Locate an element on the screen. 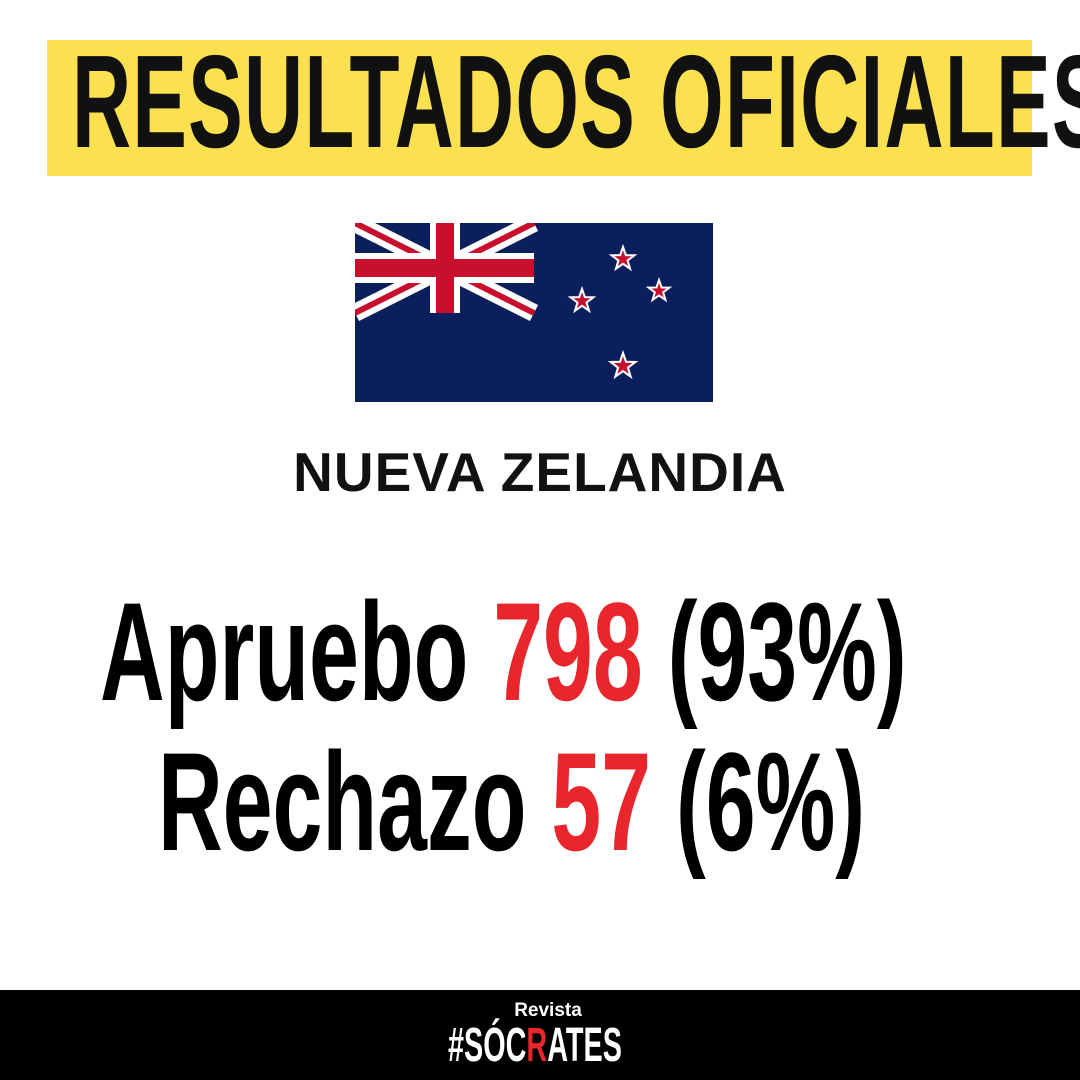  result-rechazo: Rechazo 57 (6%) is located at coordinates (511, 802).